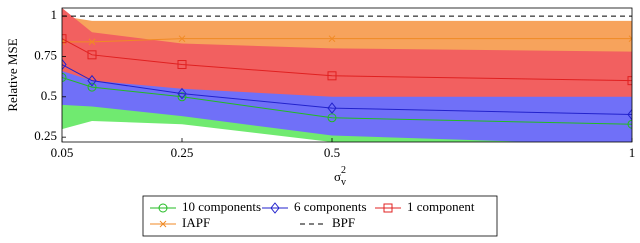  I want to click on x-label-sub: v, so click(343, 182).